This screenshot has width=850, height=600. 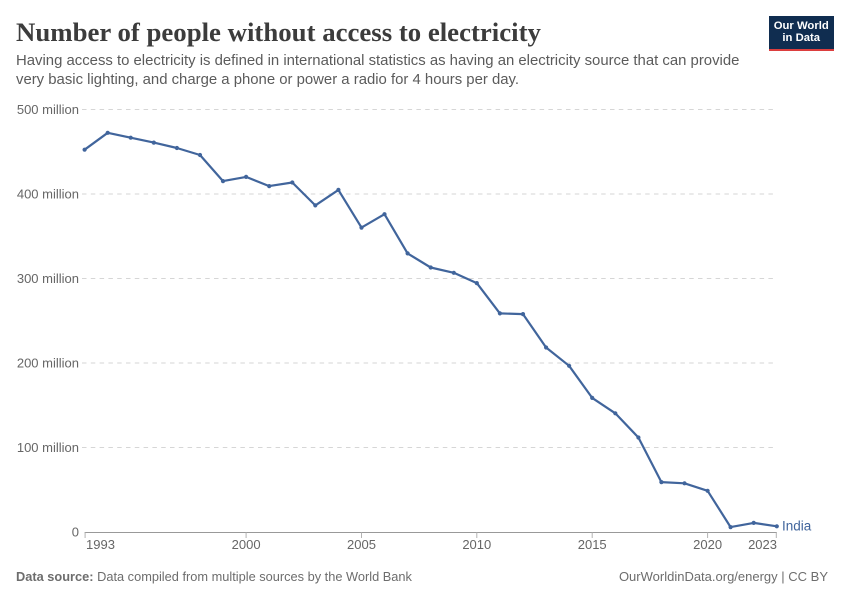 I want to click on svg-text: 300 million, so click(x=48, y=278).